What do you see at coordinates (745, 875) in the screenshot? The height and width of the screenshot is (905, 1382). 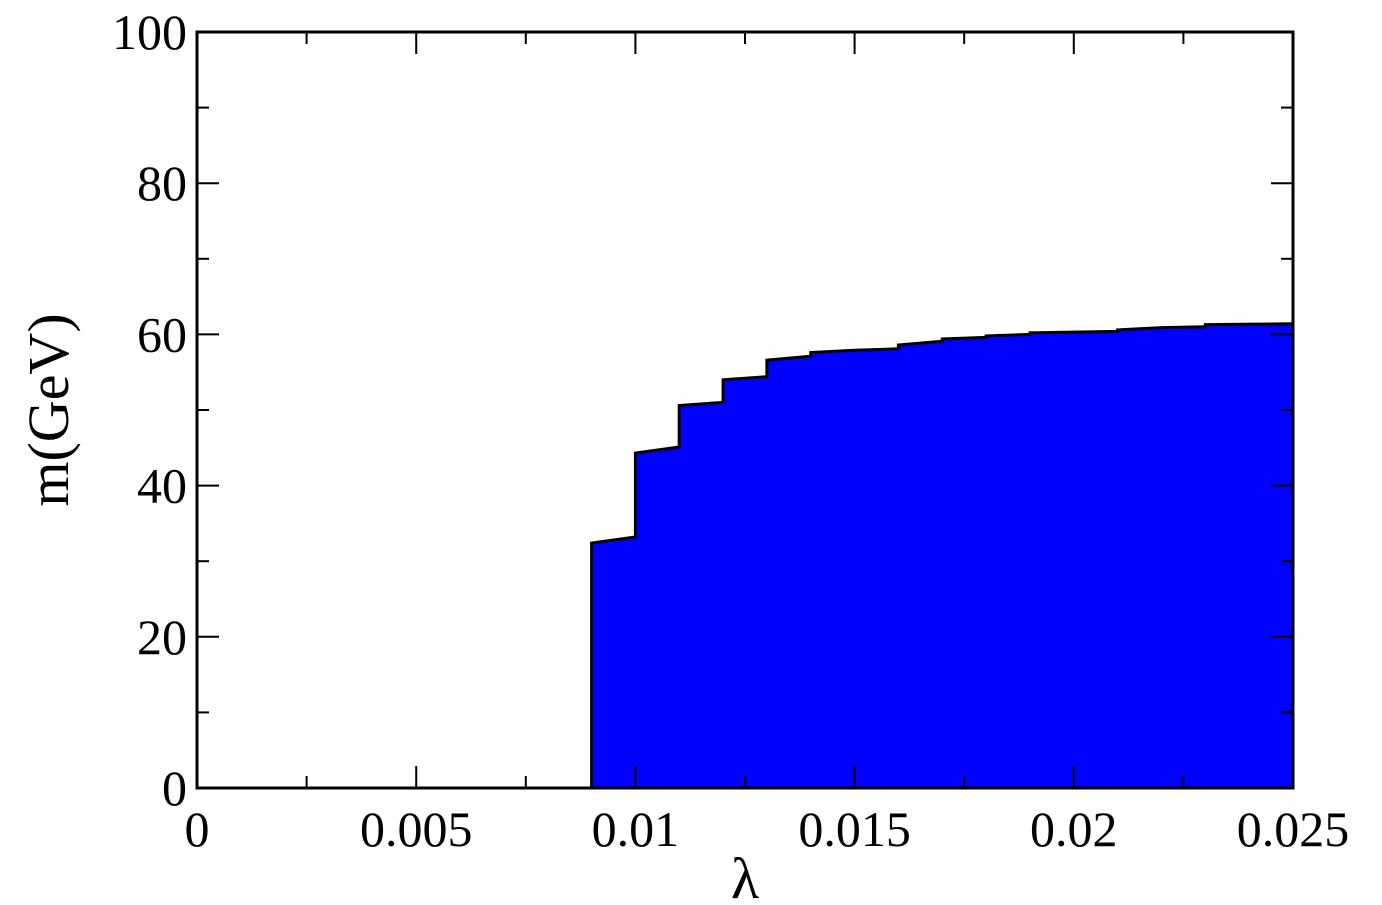 I see `x-axis-title: λ` at bounding box center [745, 875].